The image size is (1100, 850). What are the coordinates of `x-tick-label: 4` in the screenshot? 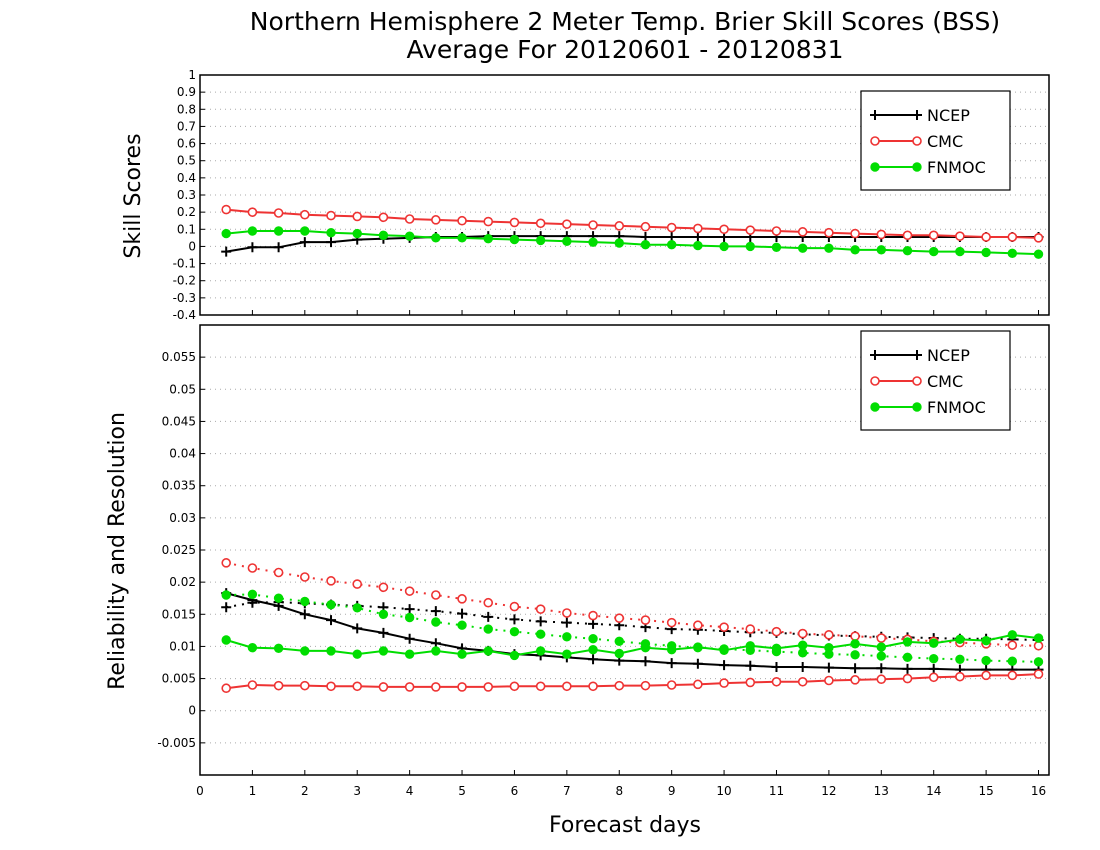 It's located at (410, 791).